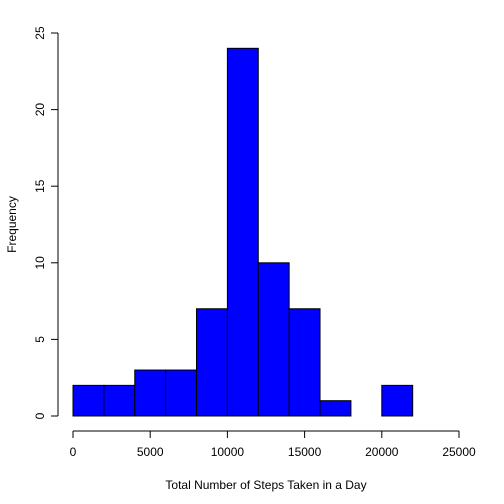 The width and height of the screenshot is (504, 504). I want to click on x-axis-title: Total Number of Steps Taken in a Day, so click(265, 485).